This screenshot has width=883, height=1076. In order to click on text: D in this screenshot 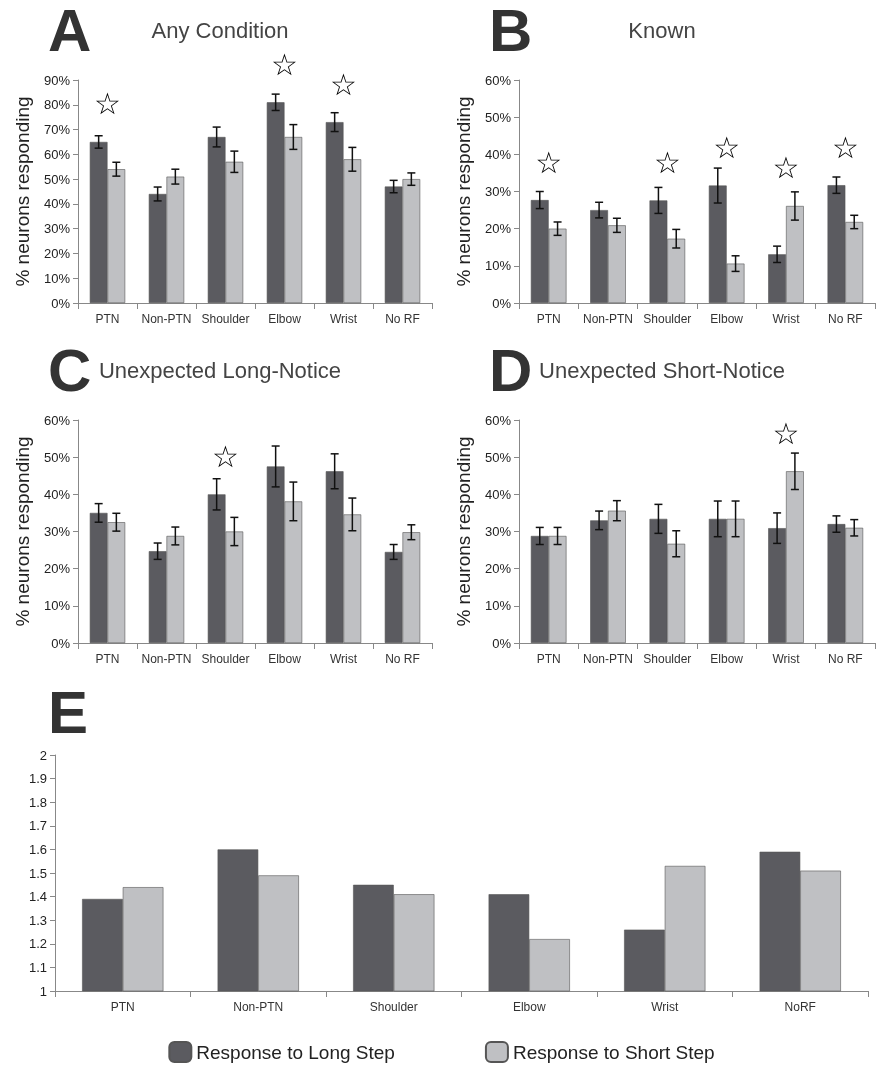, I will do `click(511, 370)`.